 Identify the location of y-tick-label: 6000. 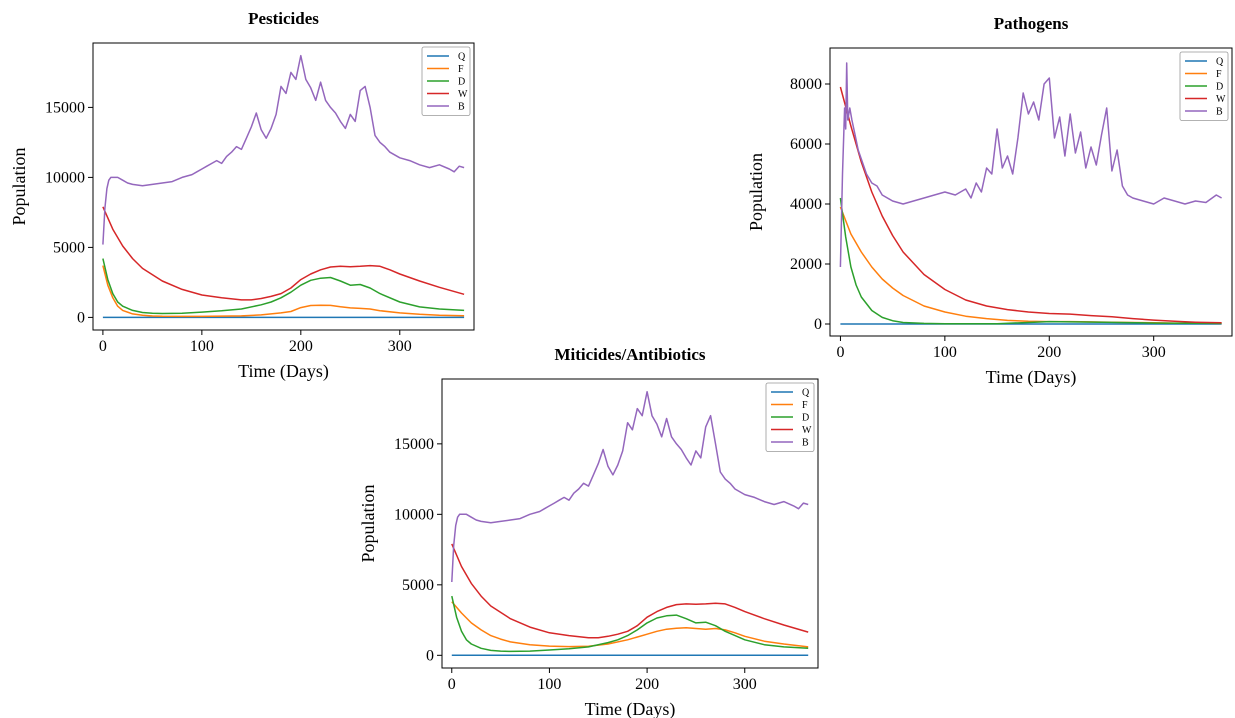
(806, 144).